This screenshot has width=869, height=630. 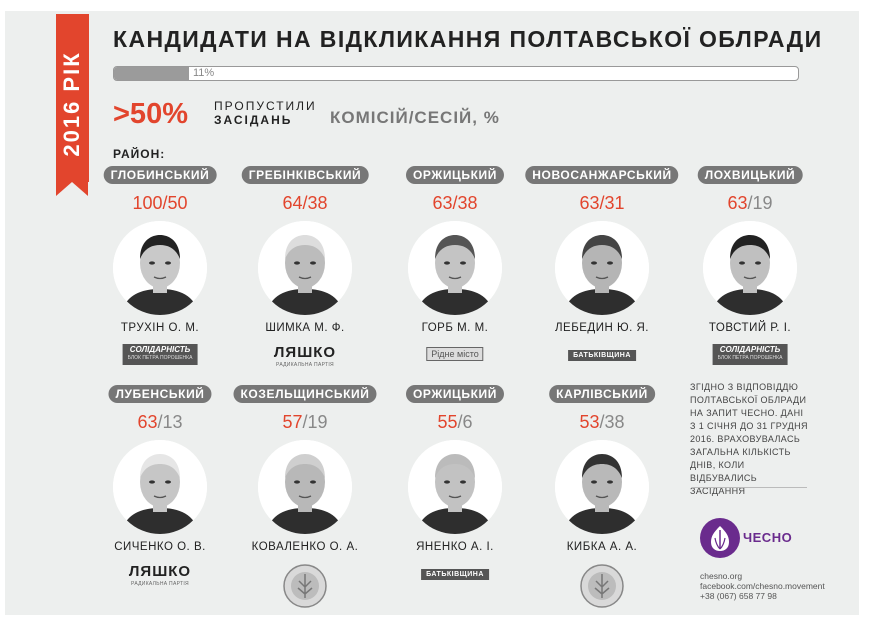 I want to click on contact-phone: +38 (067) 658 77 98, so click(x=738, y=596).